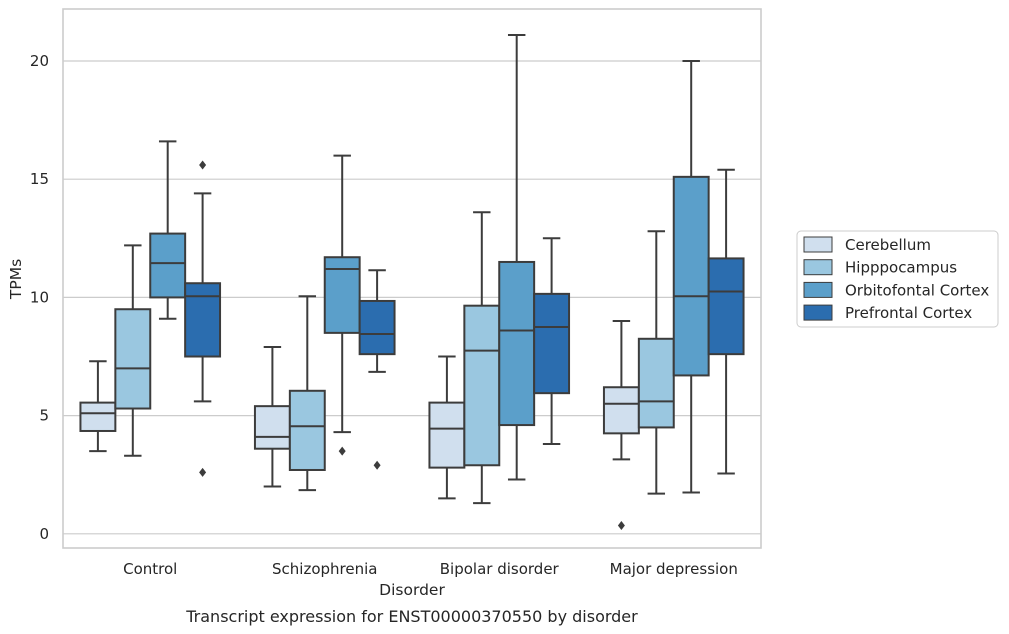  Describe the element at coordinates (908, 313) in the screenshot. I see `legend-label: Prefrontal Cortex` at that location.